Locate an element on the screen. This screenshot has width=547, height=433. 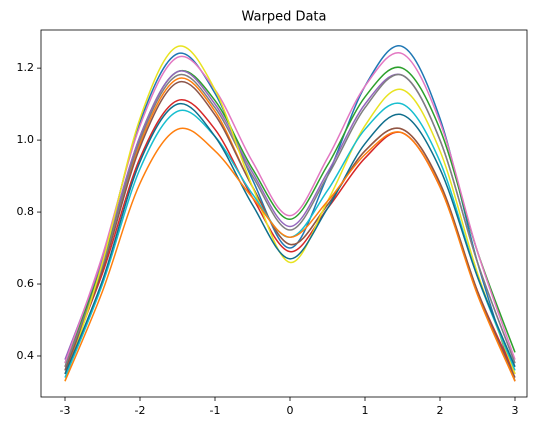
x-tick-label: 3 is located at coordinates (515, 410).